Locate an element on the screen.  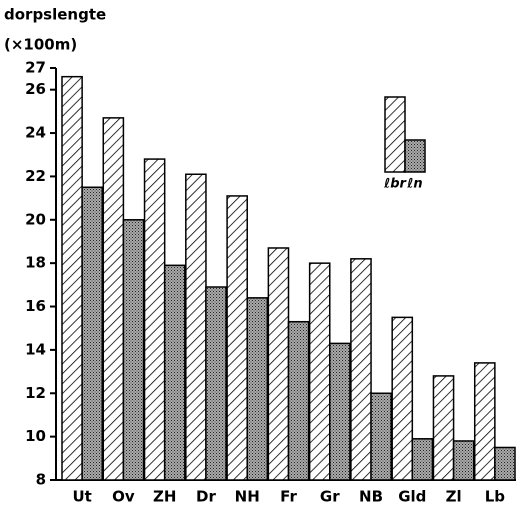
y-tick-label: 22 is located at coordinates (35, 176).